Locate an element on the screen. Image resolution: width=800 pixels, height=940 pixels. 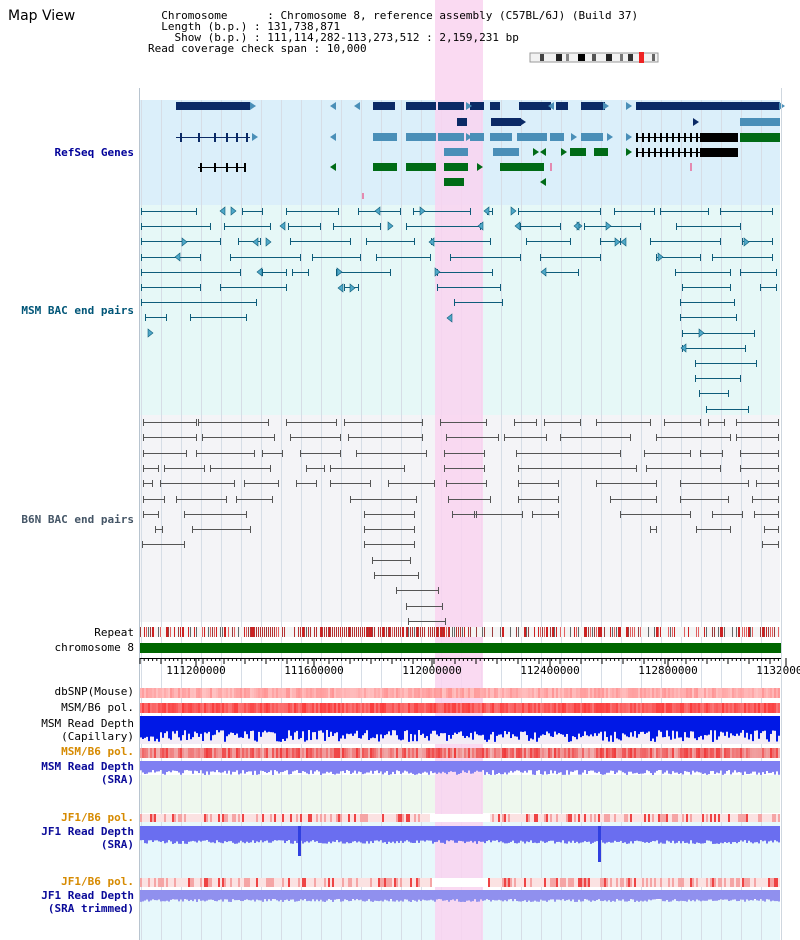
gene-strand-arrow is located at coordinates (357, 106).